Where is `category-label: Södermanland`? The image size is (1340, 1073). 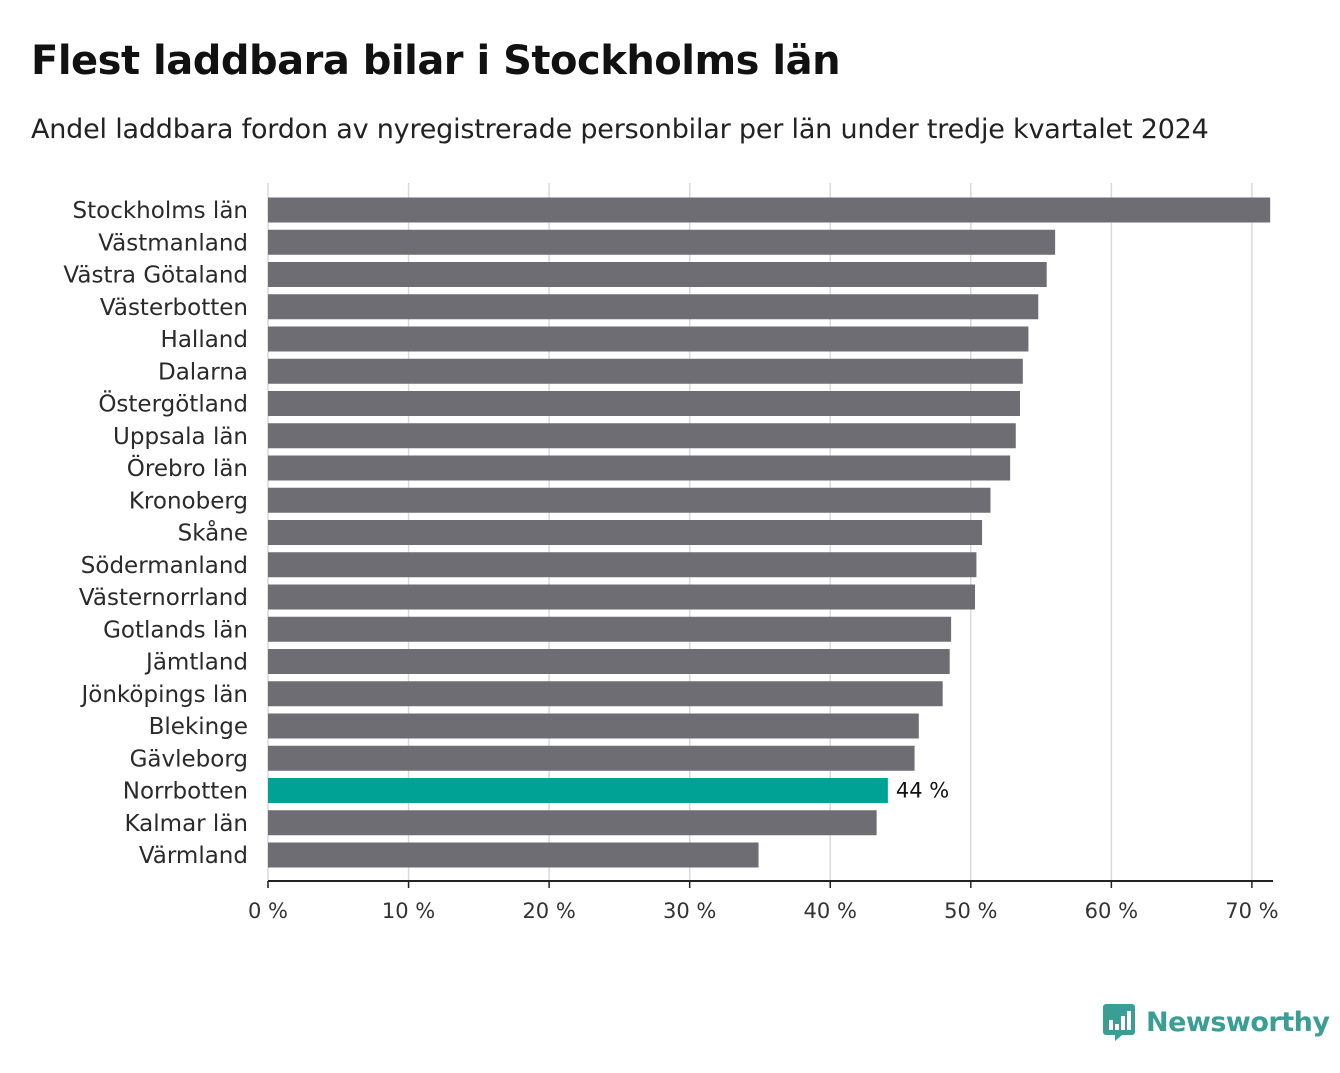
category-label: Södermanland is located at coordinates (164, 566).